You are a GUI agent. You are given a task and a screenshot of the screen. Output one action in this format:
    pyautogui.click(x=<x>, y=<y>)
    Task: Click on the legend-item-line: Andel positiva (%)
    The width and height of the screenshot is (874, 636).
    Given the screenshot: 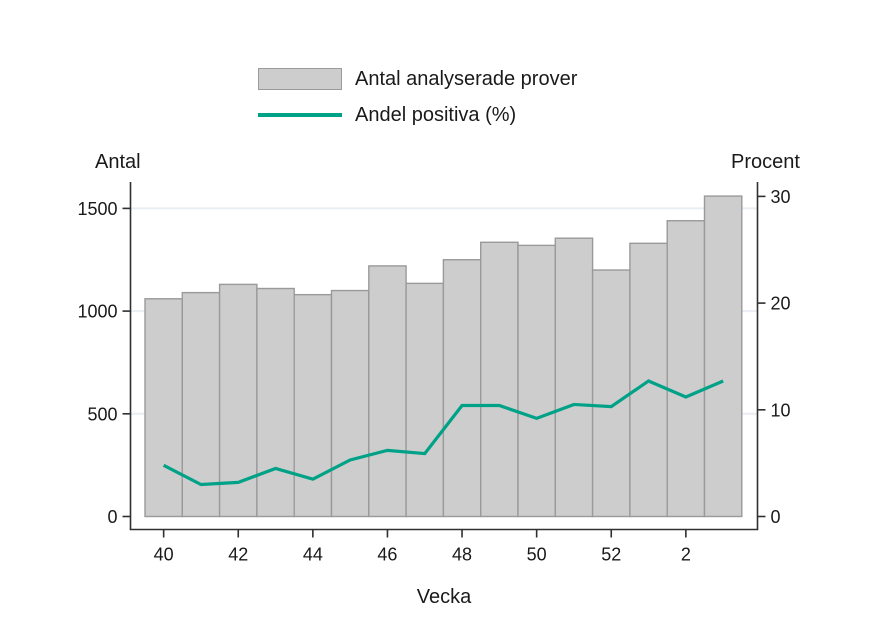 What is the action you would take?
    pyautogui.click(x=417, y=115)
    